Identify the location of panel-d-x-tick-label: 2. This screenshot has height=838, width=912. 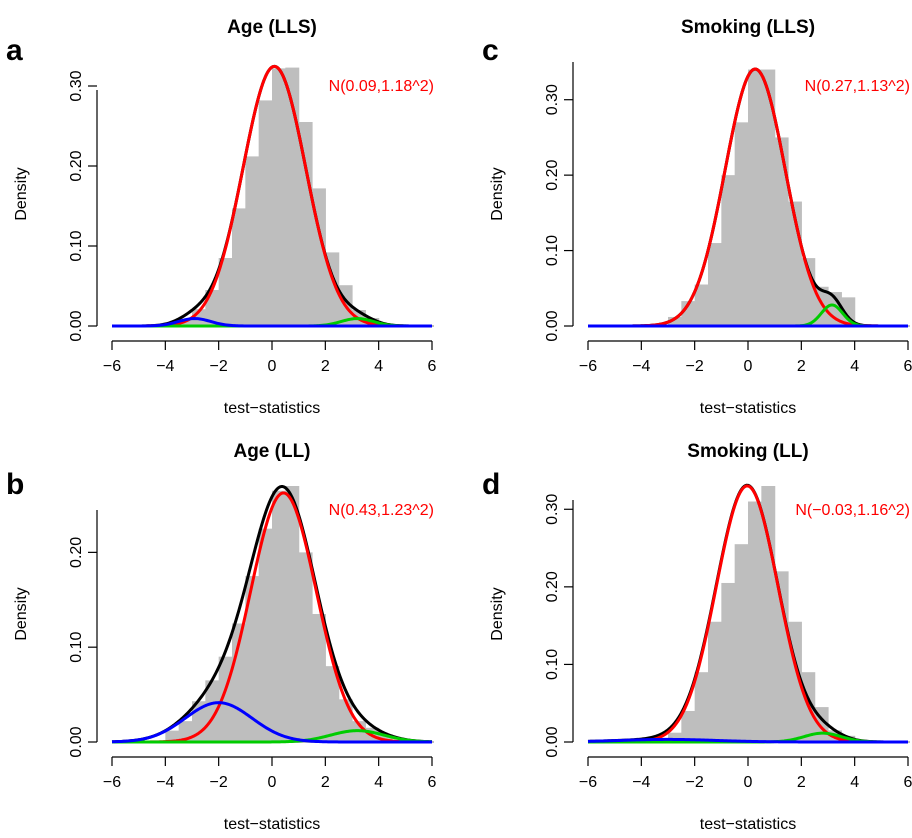
(801, 782).